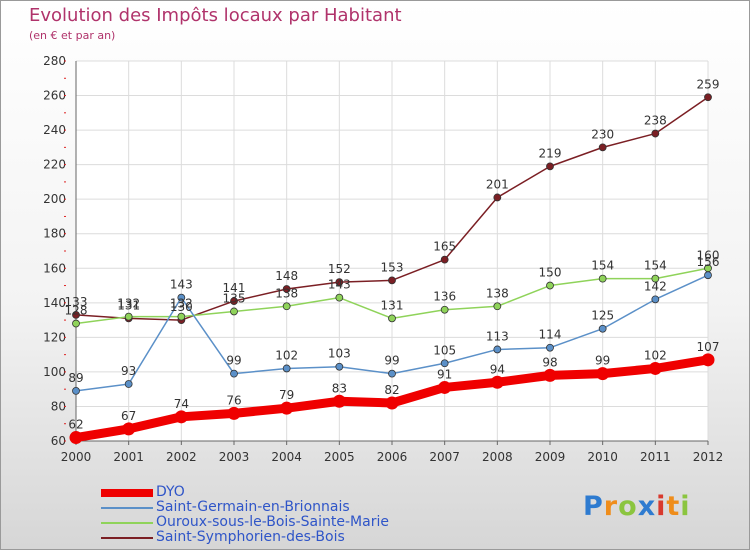 The height and width of the screenshot is (551, 750). What do you see at coordinates (54, 130) in the screenshot?
I see `y-tick-label: 240` at bounding box center [54, 130].